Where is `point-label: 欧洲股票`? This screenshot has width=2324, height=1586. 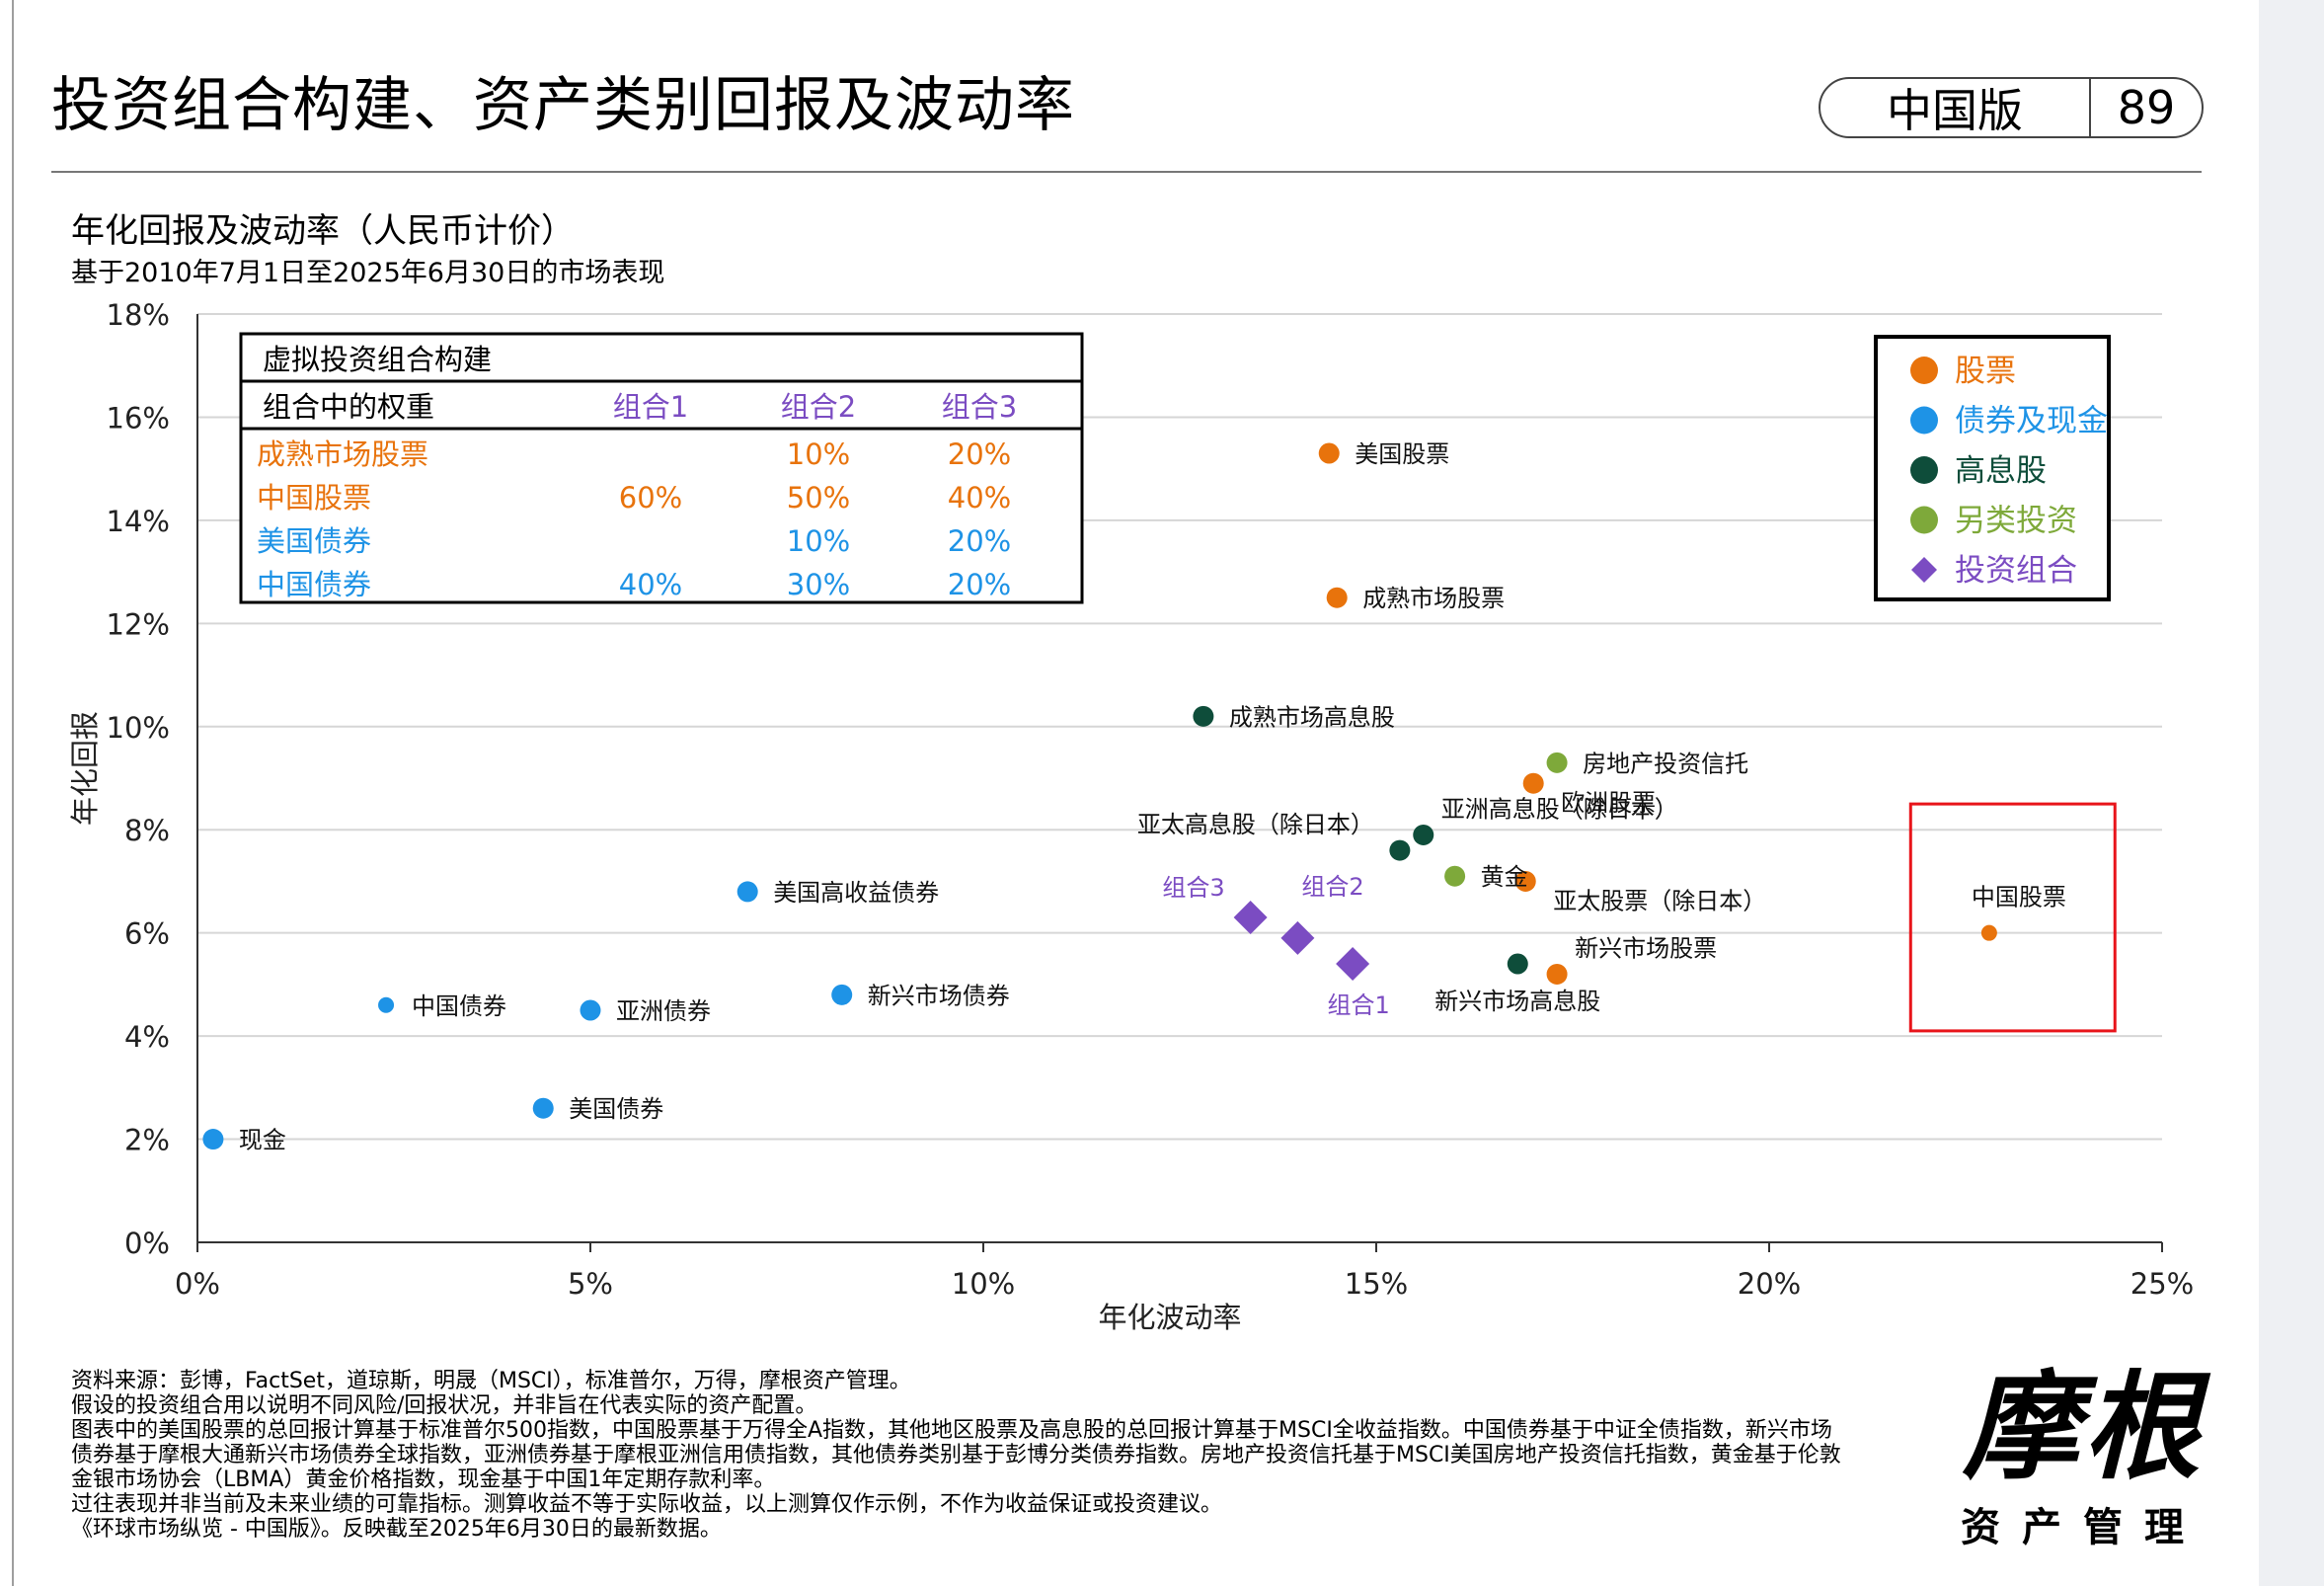
point-label: 欧洲股票 is located at coordinates (1608, 803).